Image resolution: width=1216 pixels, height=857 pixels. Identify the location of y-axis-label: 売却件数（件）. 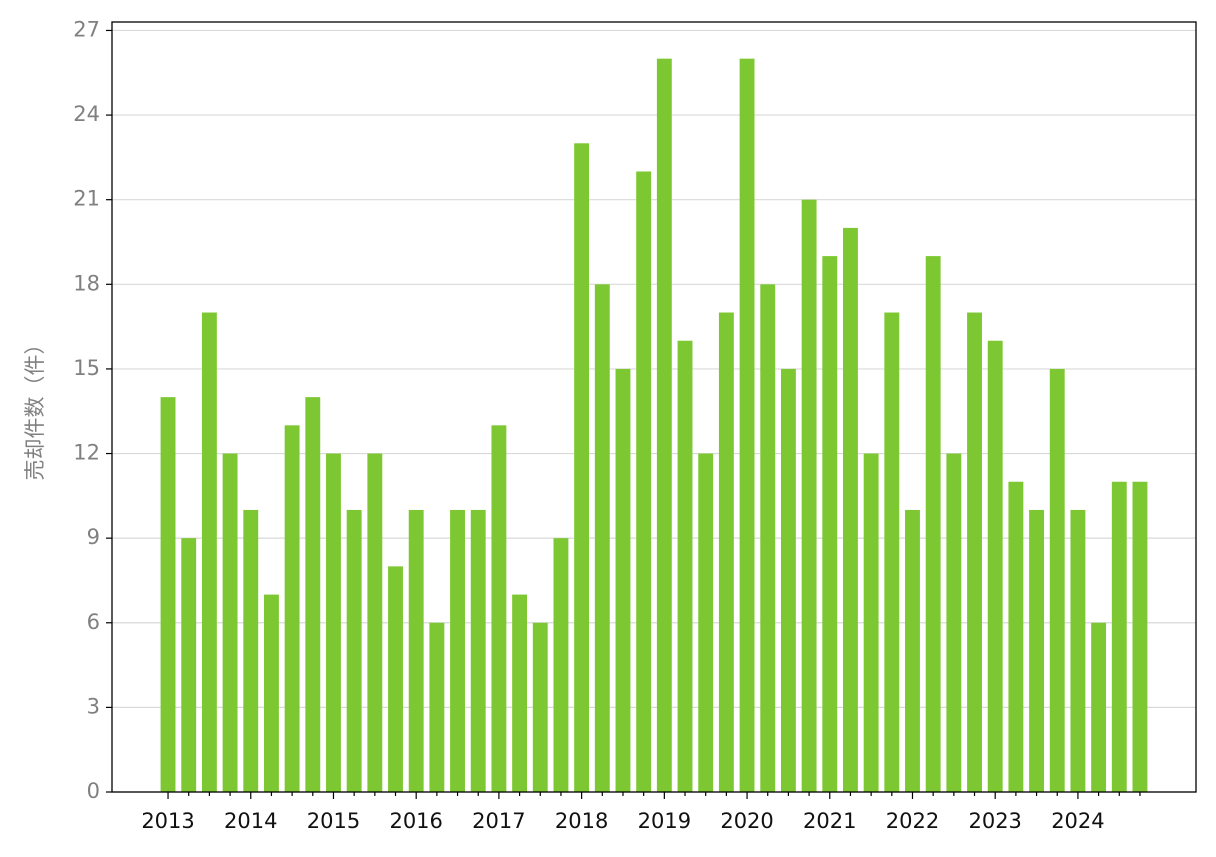
(35, 407).